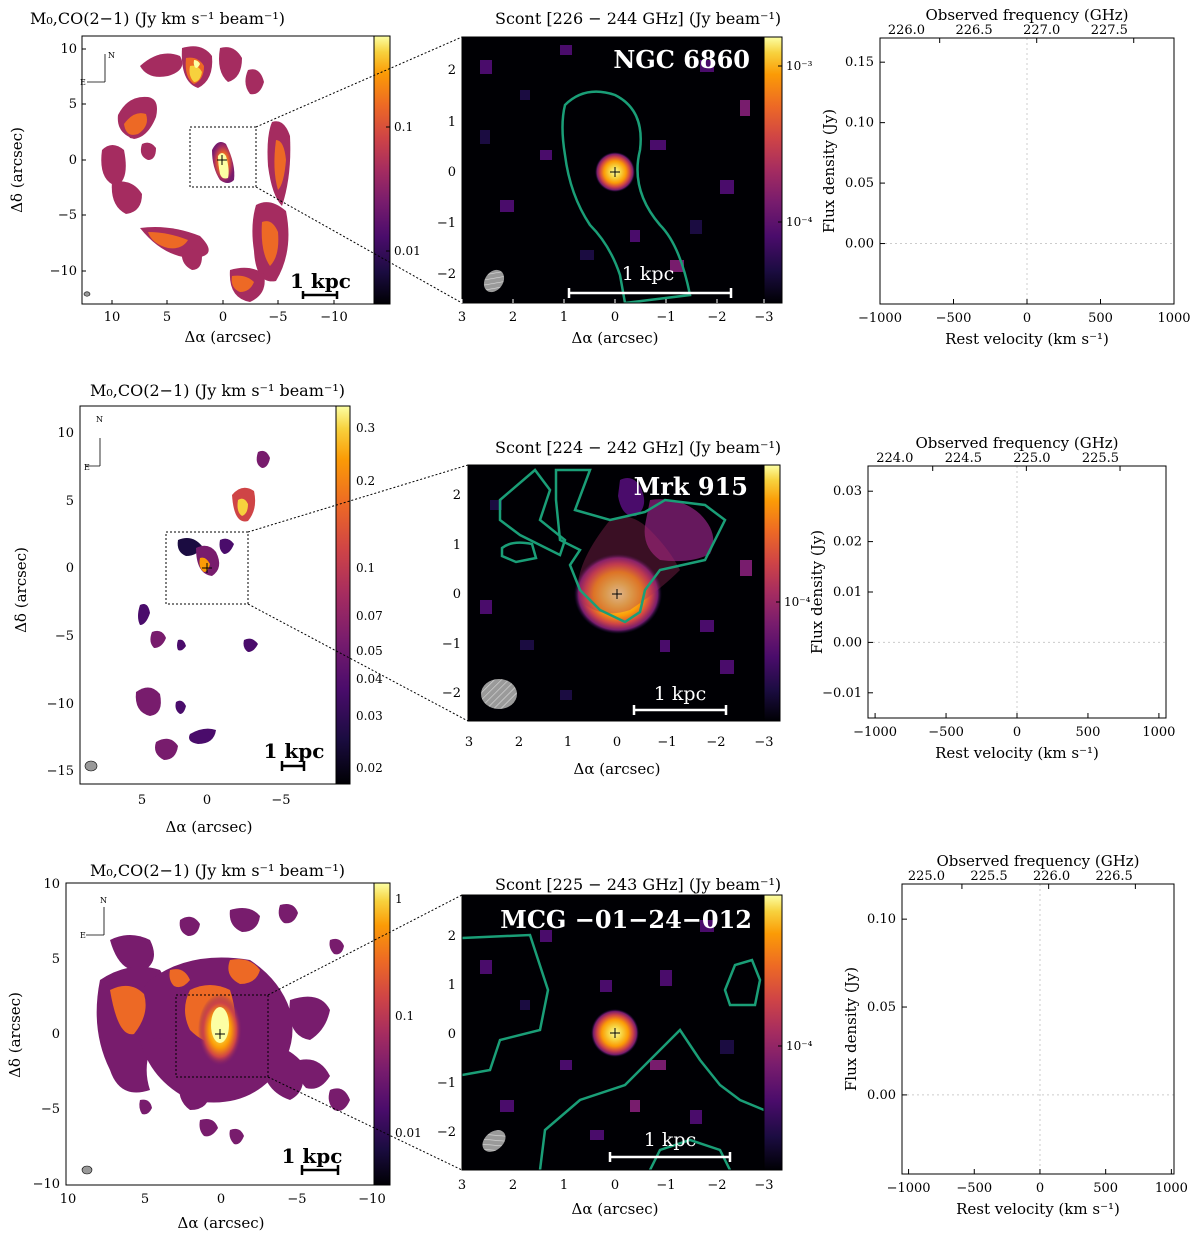 This screenshot has width=1200, height=1247. I want to click on moment-title-3: M₀,CO(2−1) (Jy km s⁻¹ beam⁻¹), so click(217, 870).